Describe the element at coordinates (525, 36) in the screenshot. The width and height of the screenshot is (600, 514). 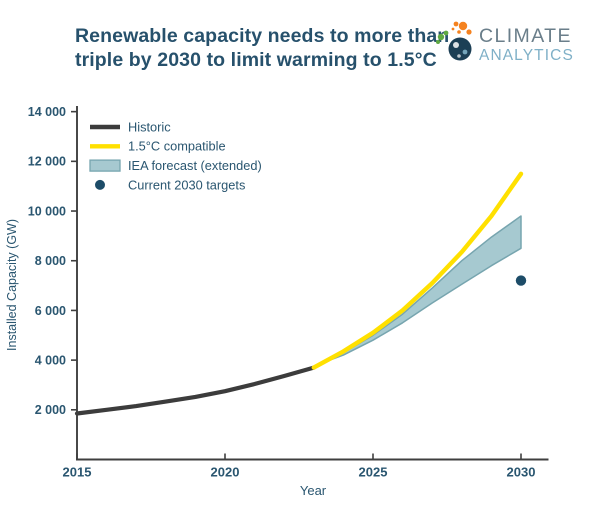
I see `logo-word-climate: CLIMATE` at that location.